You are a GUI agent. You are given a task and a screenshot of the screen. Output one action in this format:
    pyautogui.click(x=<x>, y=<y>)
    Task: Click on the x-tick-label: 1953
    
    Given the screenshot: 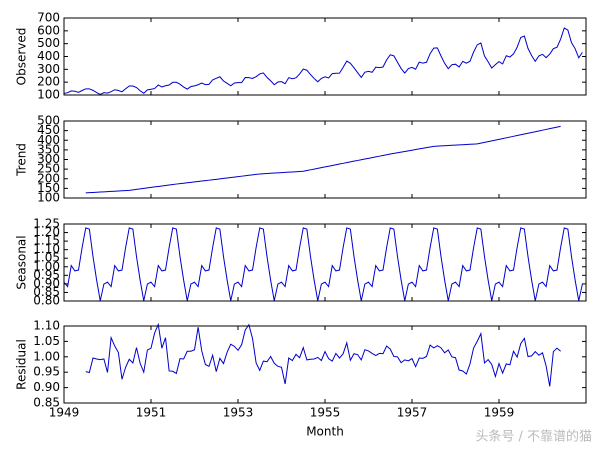 What is the action you would take?
    pyautogui.click(x=238, y=413)
    